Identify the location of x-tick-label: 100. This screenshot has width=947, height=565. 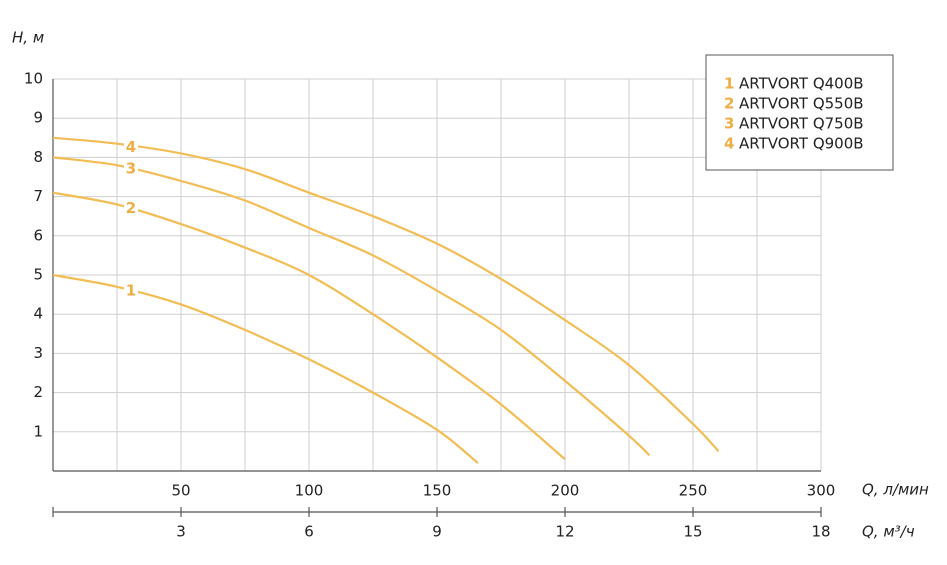
(309, 491).